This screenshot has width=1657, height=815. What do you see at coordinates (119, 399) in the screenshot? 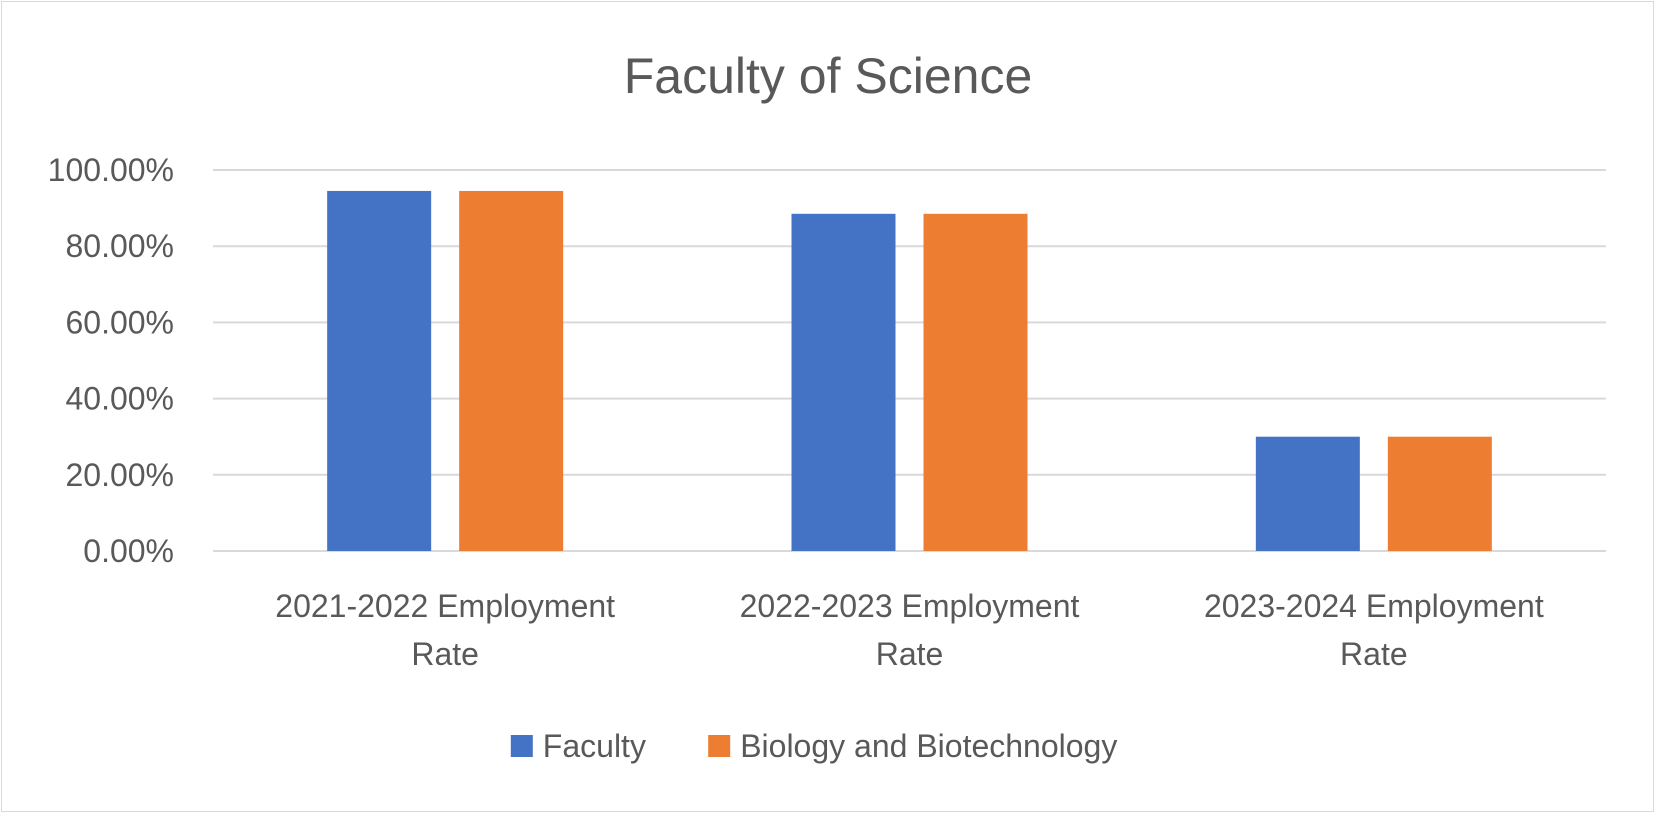
I see `y-tick-label: 40.00%` at bounding box center [119, 399].